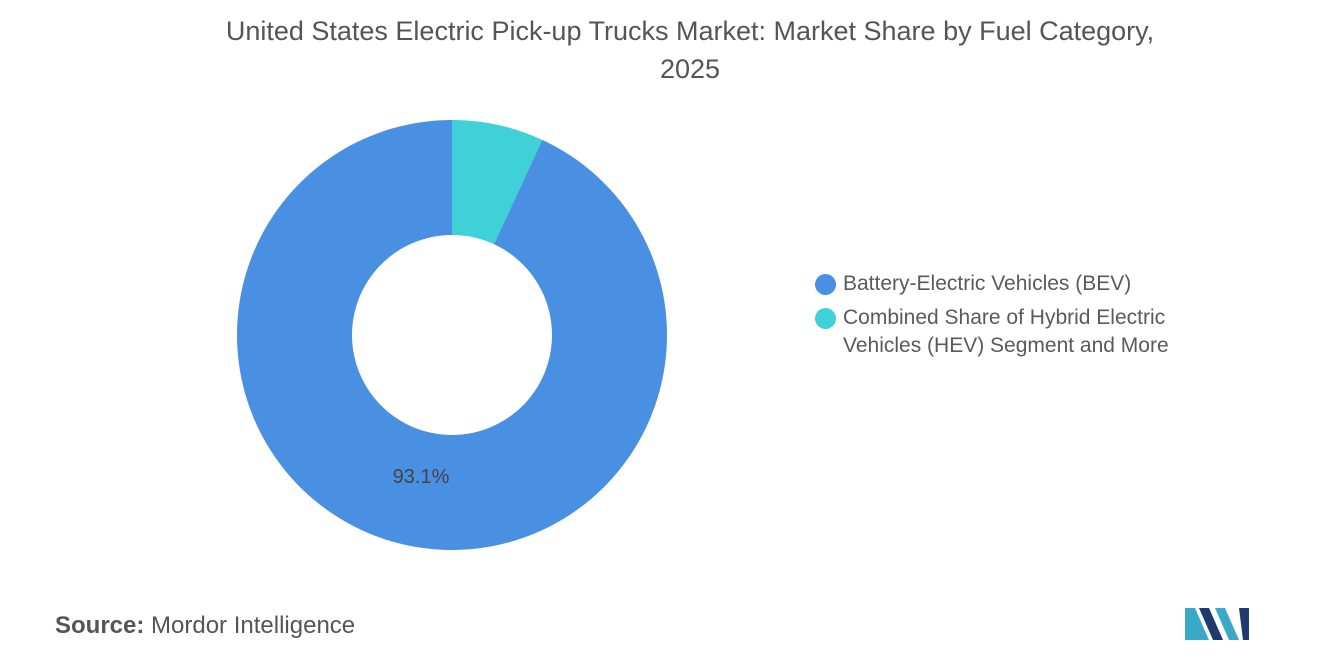  Describe the element at coordinates (497, 182) in the screenshot. I see `donut-slice-hev` at that location.